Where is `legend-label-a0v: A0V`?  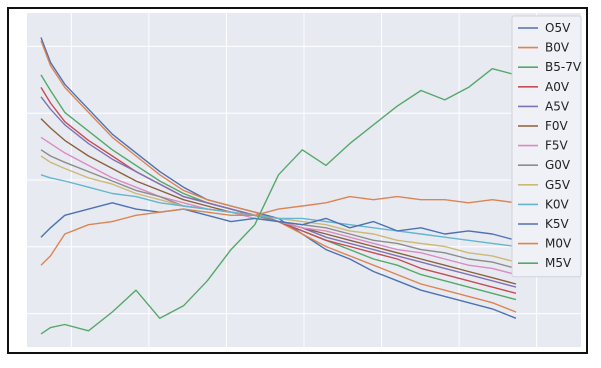 legend-label-a0v: A0V is located at coordinates (557, 87).